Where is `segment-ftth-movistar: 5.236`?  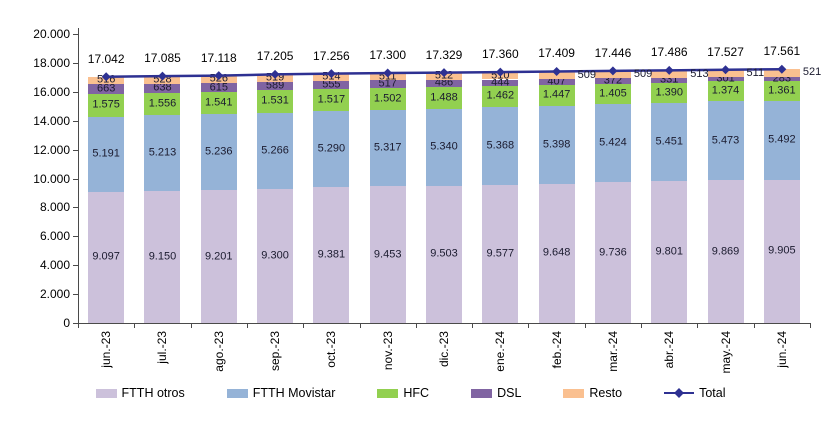
segment-ftth-movistar: 5.236 is located at coordinates (218, 152).